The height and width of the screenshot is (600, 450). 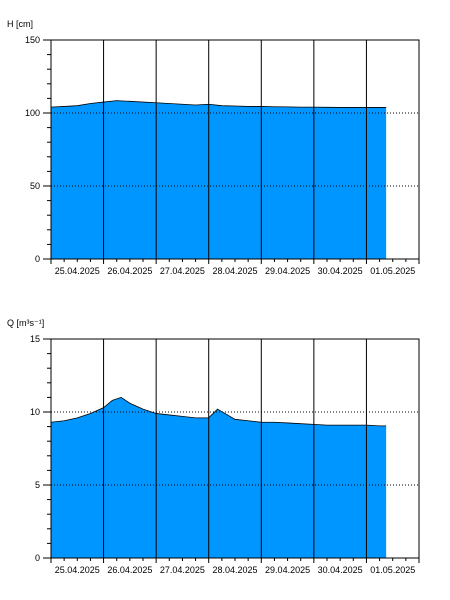 What do you see at coordinates (20, 24) in the screenshot?
I see `y-axis-label: H [cm]` at bounding box center [20, 24].